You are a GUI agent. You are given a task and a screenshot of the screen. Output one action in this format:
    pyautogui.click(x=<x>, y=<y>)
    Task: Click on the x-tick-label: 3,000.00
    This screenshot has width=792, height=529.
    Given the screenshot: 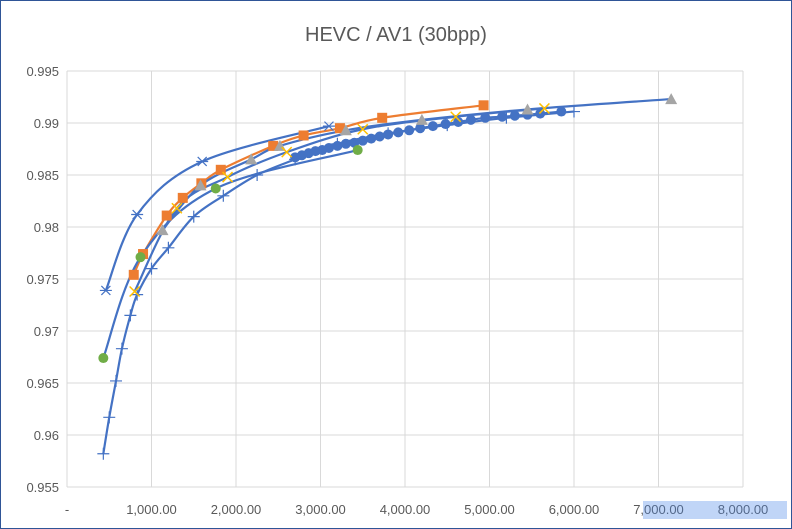 What is the action you would take?
    pyautogui.click(x=320, y=509)
    